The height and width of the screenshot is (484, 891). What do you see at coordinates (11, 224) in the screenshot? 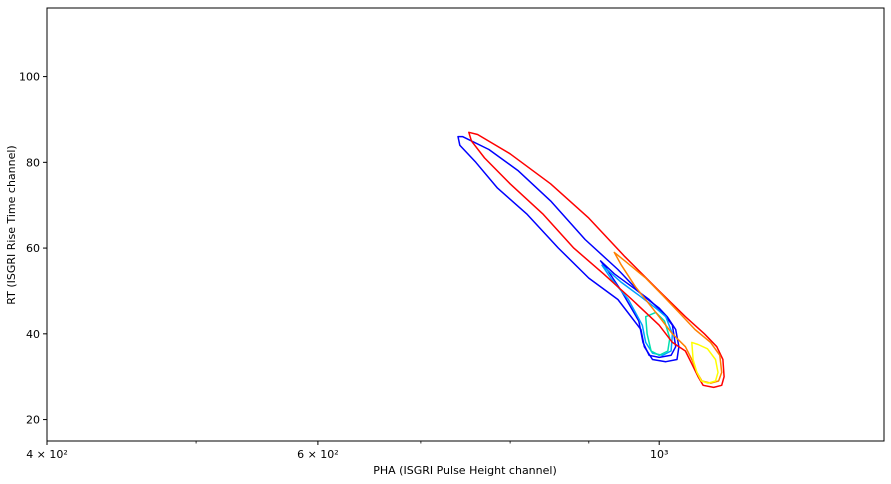
I see `y-axis-label: RT (ISGRI Rise Time channel)` at bounding box center [11, 224].